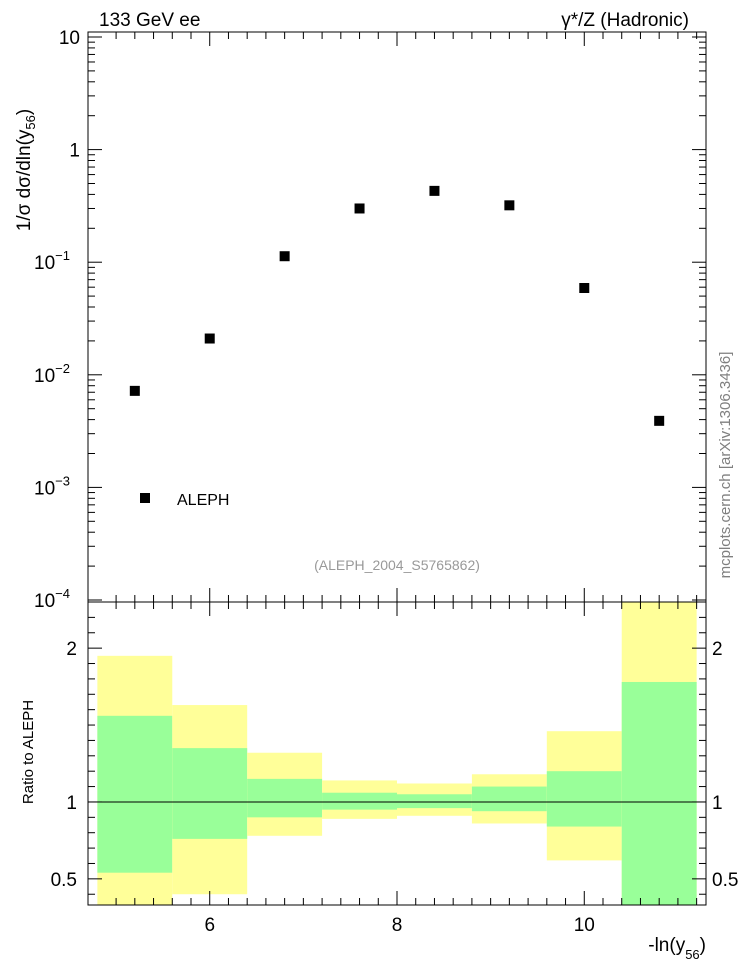 The image size is (746, 972). I want to click on main-ytick-exp: −3, so click(62, 480).